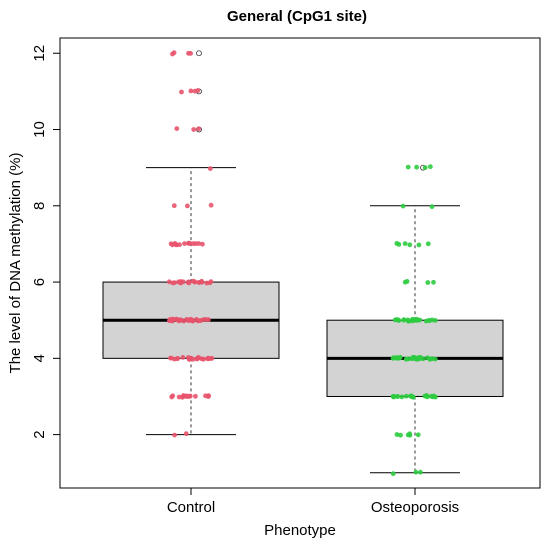 This screenshot has height=545, width=550. Describe the element at coordinates (300, 530) in the screenshot. I see `x-axis-label: Phenotype` at that location.